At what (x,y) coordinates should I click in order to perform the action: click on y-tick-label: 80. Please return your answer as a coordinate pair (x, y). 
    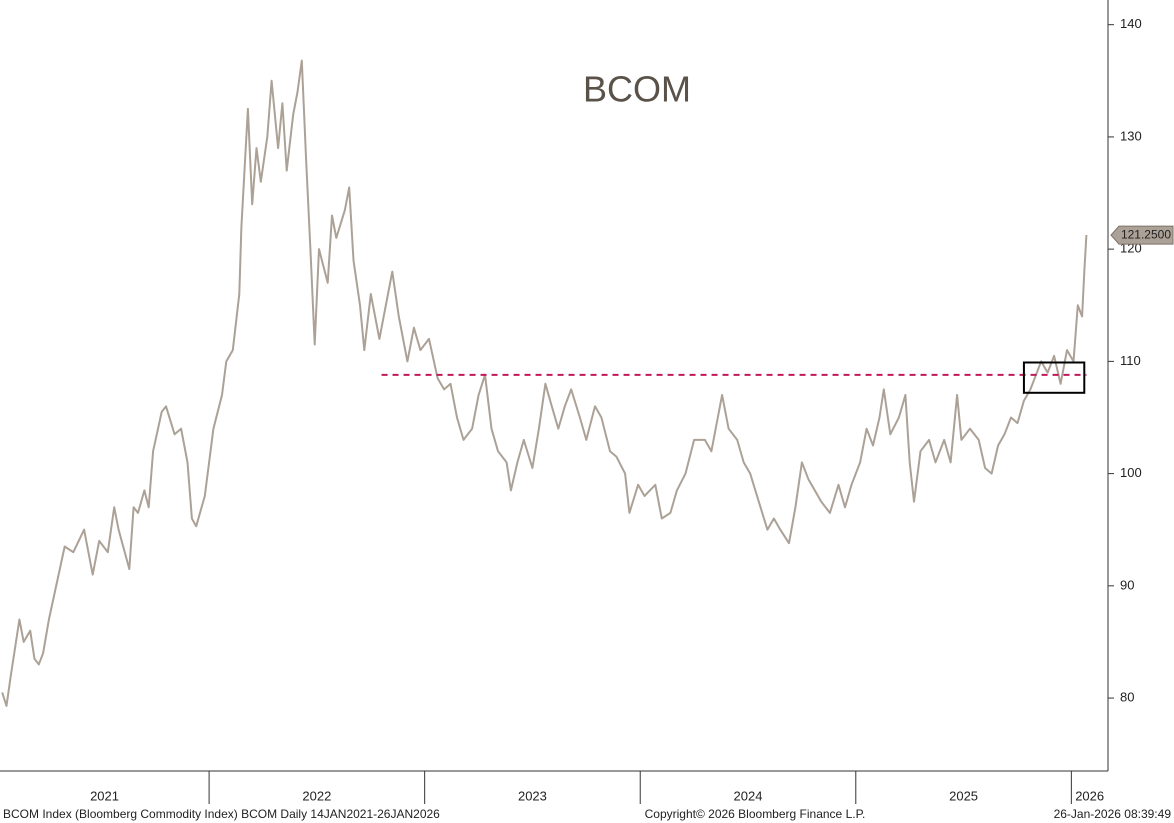
    Looking at the image, I should click on (1127, 696).